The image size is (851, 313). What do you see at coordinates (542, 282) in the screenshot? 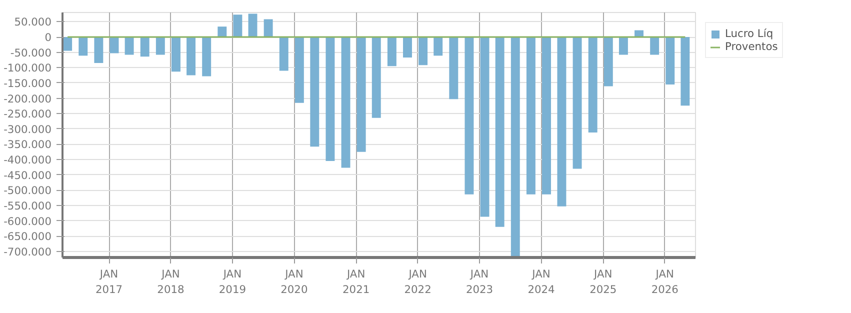
I see `x-tick-label: JAN 2024` at bounding box center [542, 282].